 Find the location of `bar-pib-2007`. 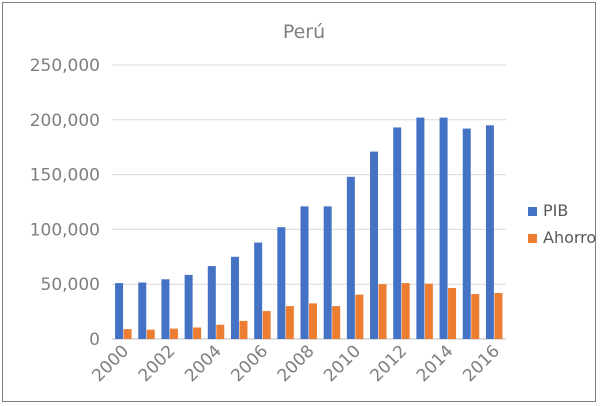

bar-pib-2007 is located at coordinates (281, 283).